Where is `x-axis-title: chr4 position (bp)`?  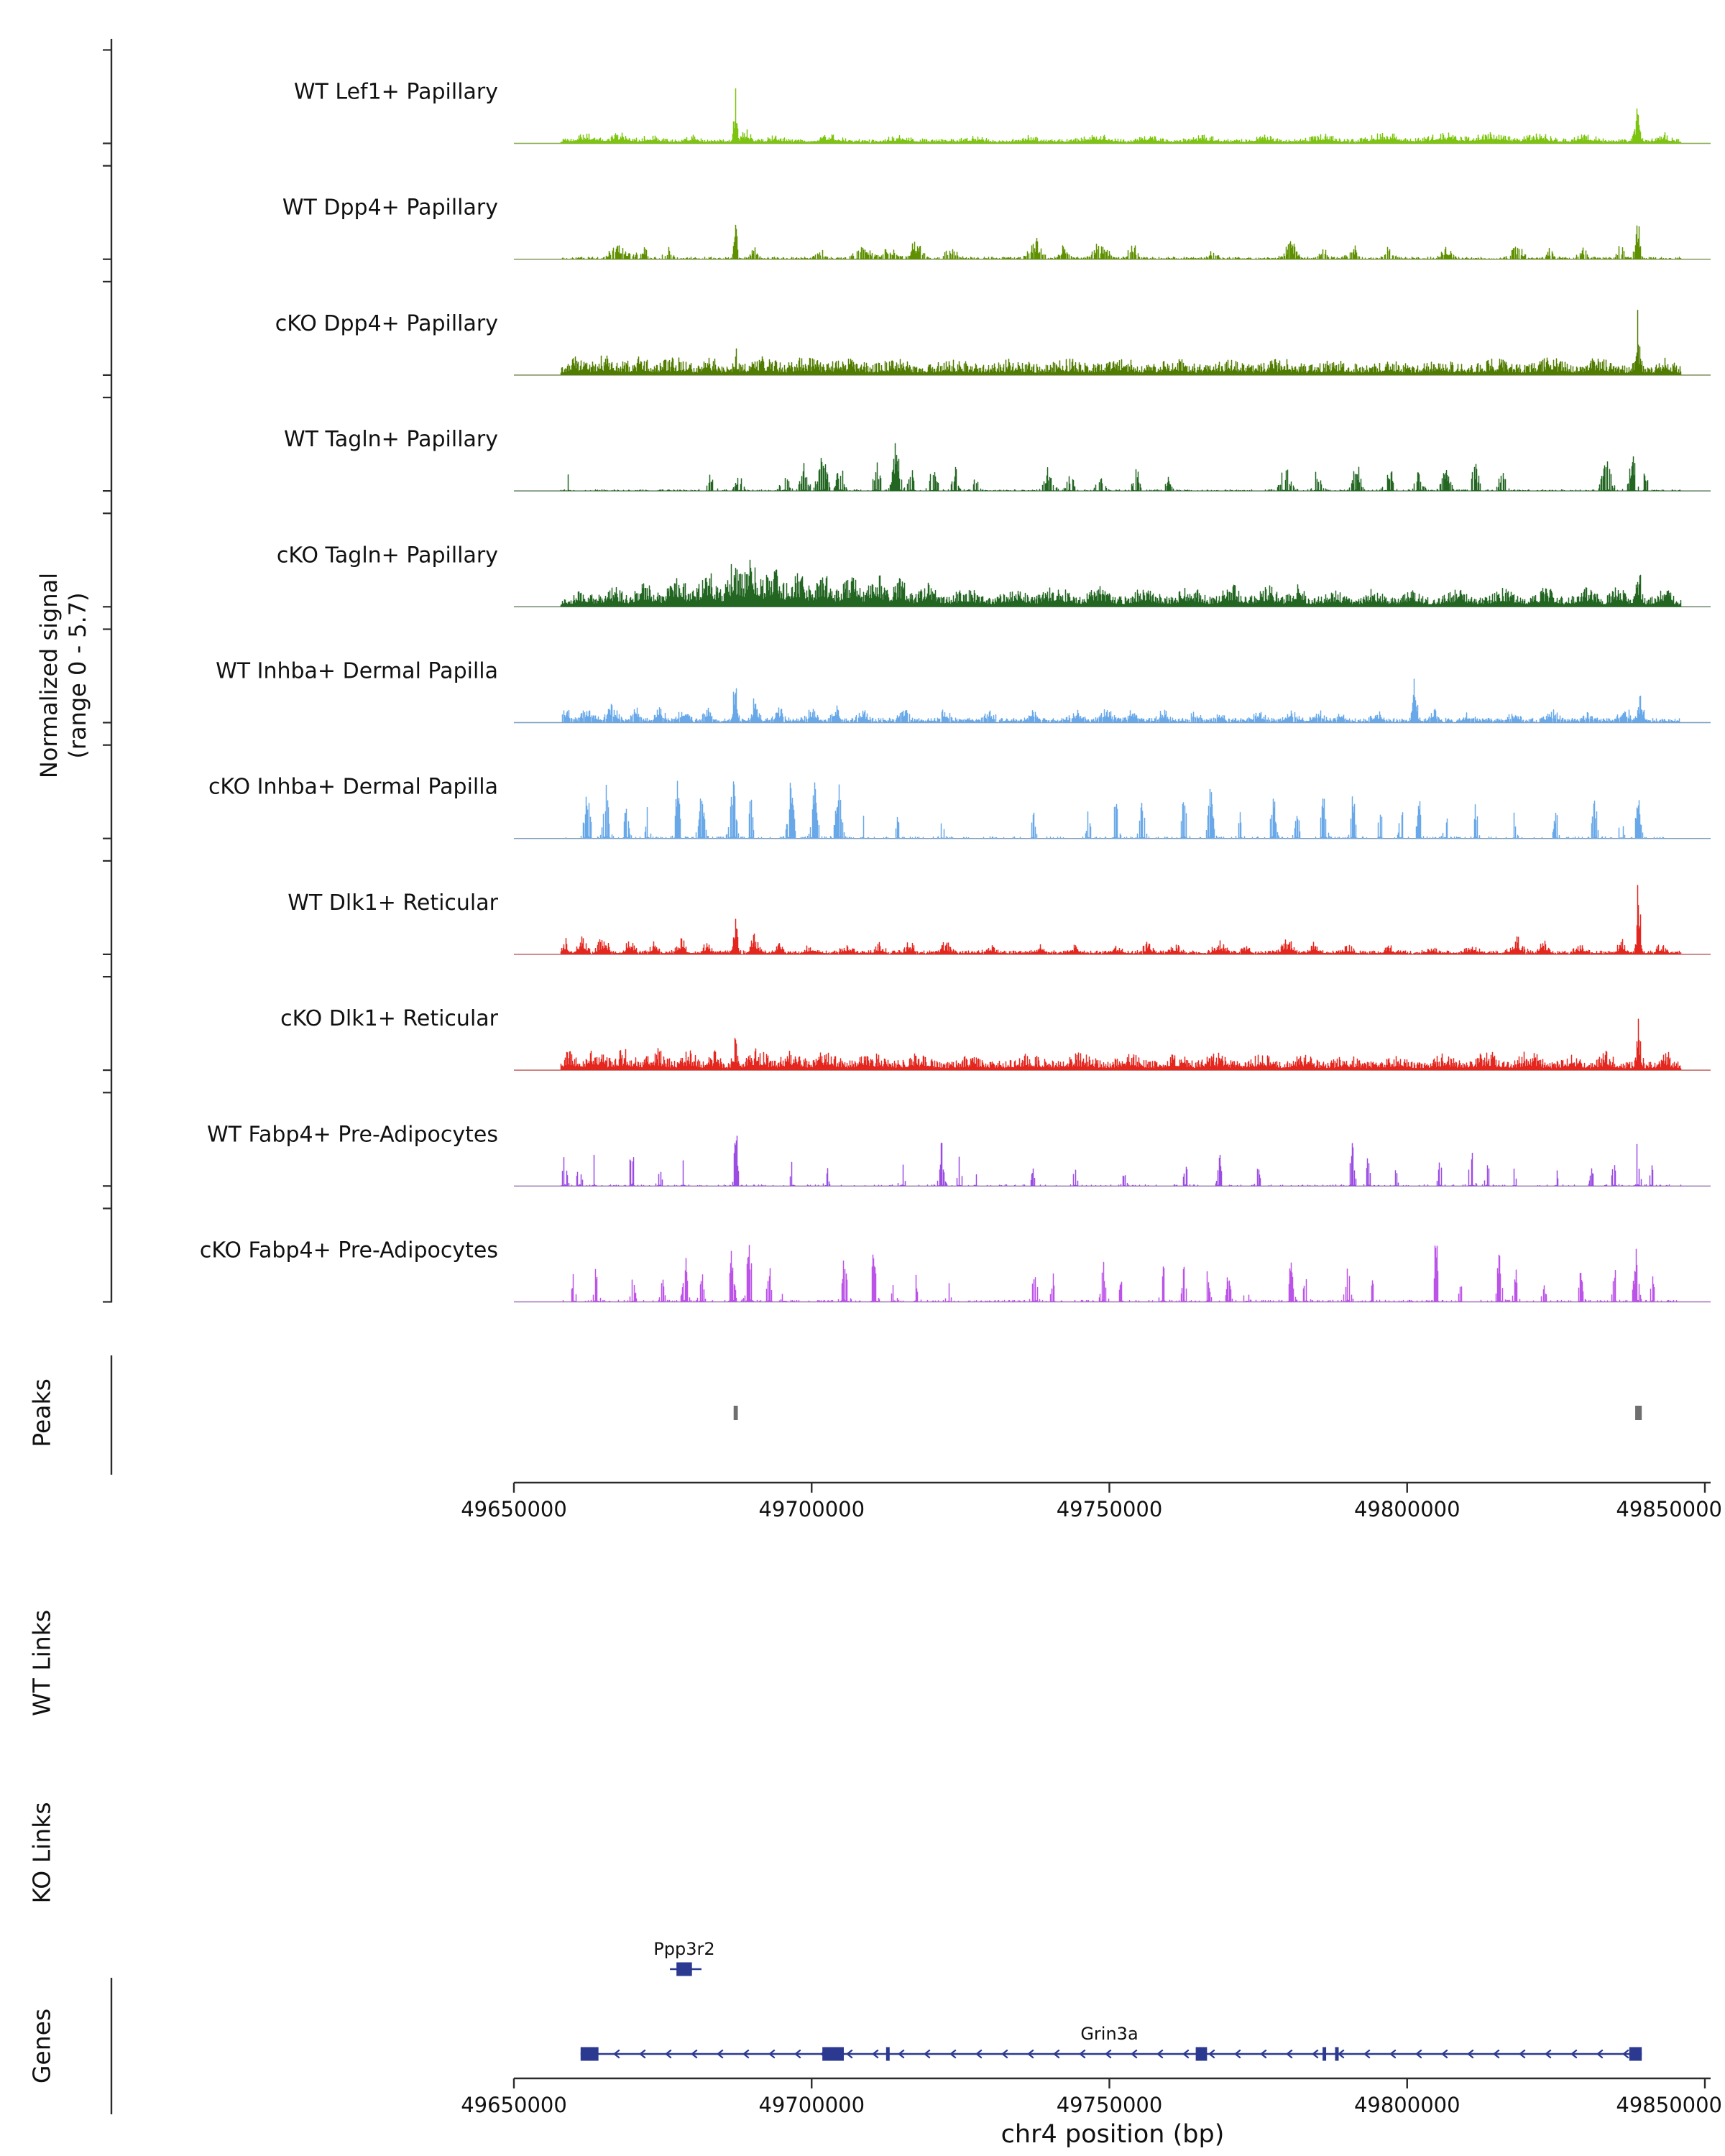 x-axis-title: chr4 position (bp) is located at coordinates (1112, 2135).